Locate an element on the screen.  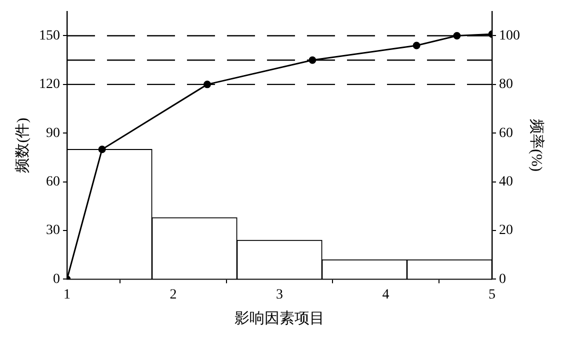
y-tick-label: 60 is located at coordinates (53, 182).